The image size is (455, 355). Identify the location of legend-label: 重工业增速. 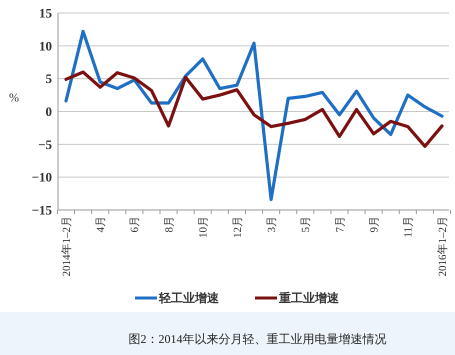
(309, 298).